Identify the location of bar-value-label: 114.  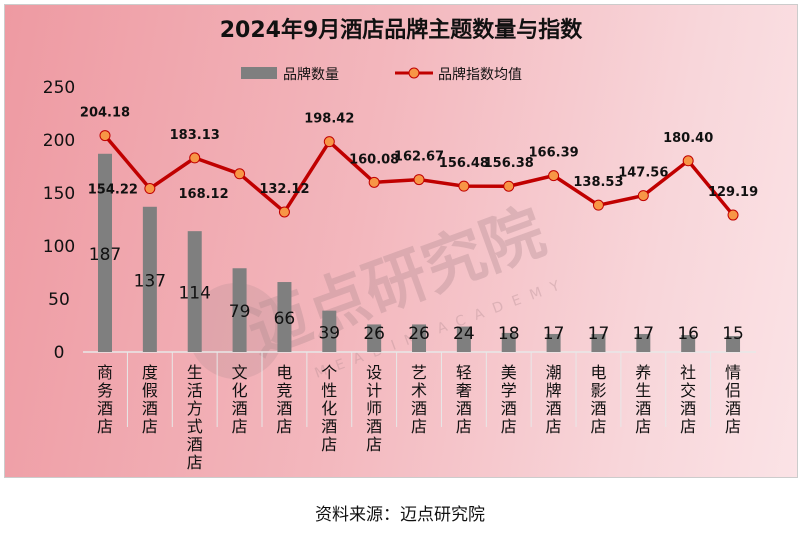
(194, 294).